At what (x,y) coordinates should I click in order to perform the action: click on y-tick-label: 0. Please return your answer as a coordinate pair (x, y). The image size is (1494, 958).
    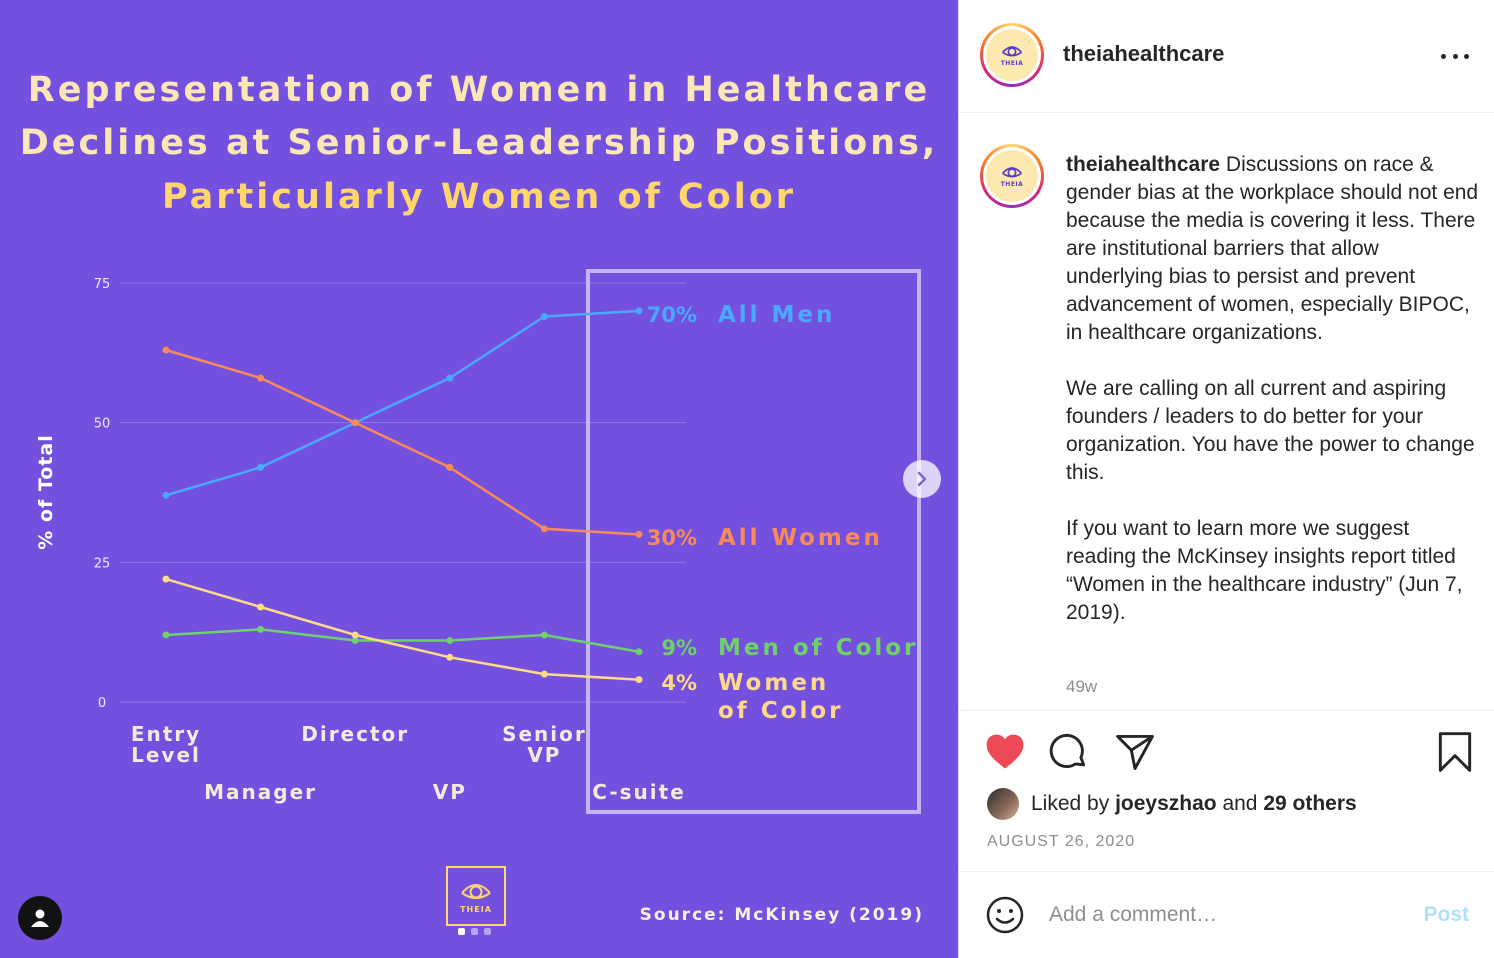
    Looking at the image, I should click on (102, 703).